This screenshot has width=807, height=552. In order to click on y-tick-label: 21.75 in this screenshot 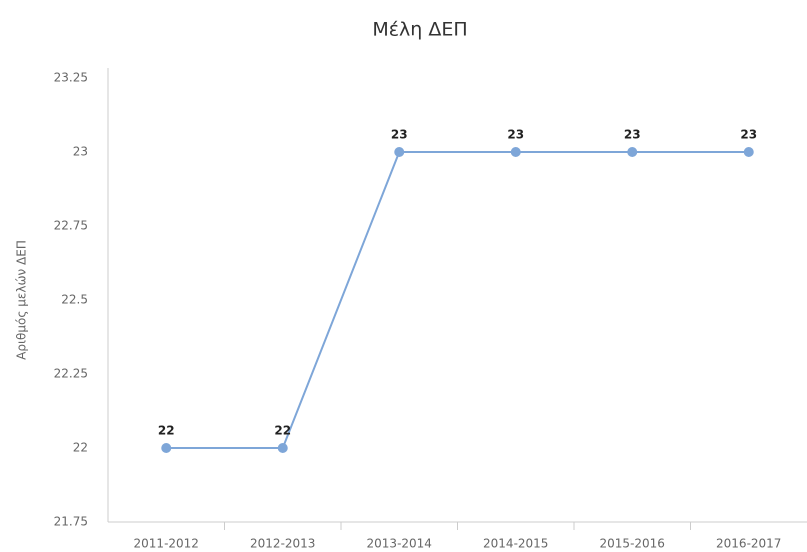, I will do `click(71, 522)`.